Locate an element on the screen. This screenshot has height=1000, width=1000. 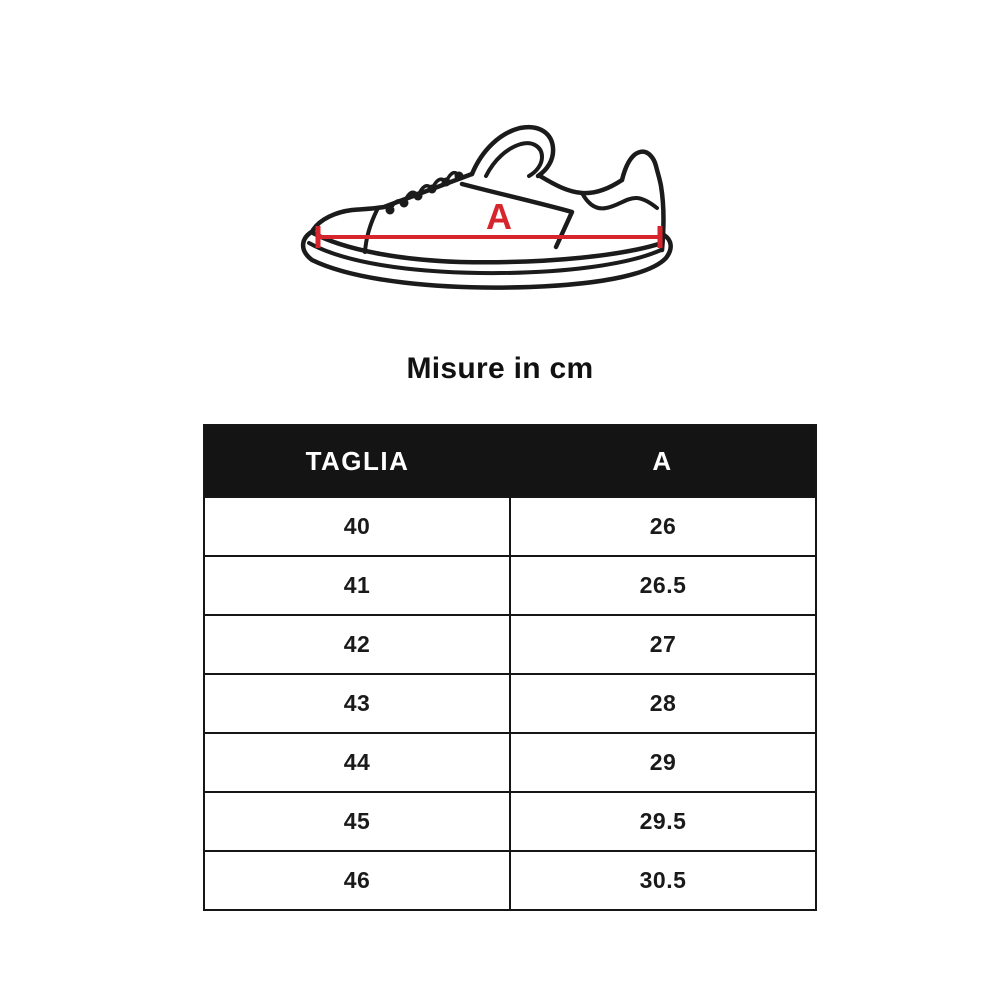
table-row: 46 30.5 is located at coordinates (510, 879).